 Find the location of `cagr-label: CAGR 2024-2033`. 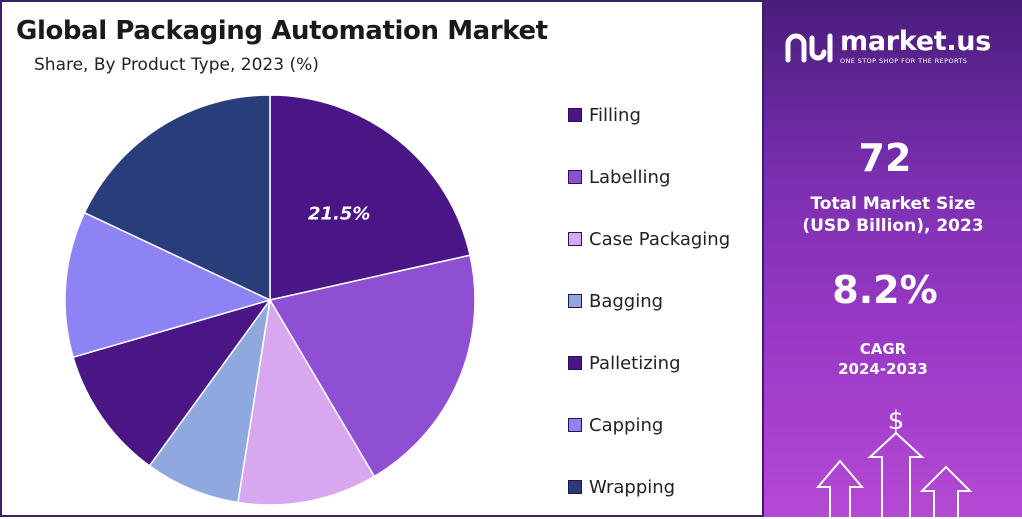

cagr-label: CAGR 2024-2033 is located at coordinates (888, 359).